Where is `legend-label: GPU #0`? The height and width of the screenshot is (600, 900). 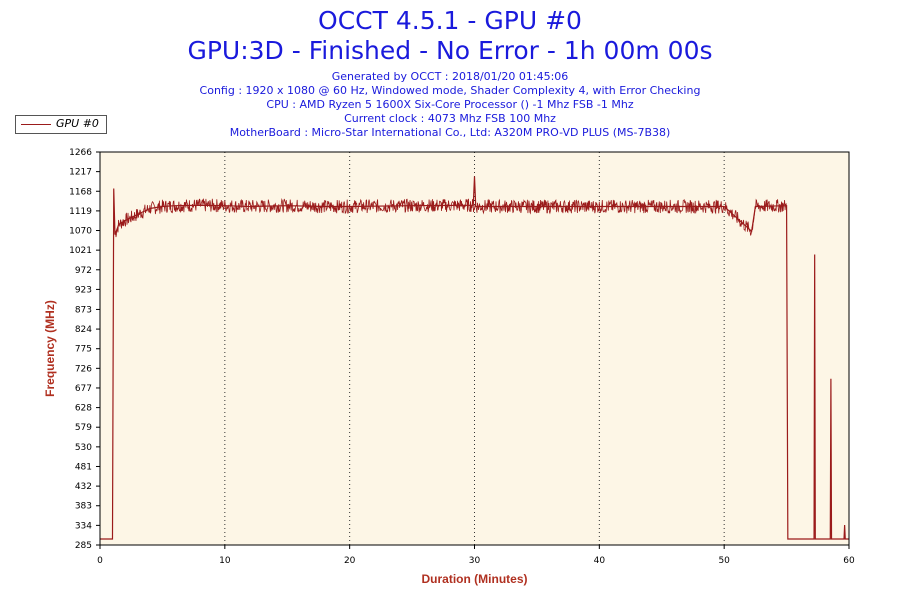
legend-label: GPU #0 is located at coordinates (77, 123).